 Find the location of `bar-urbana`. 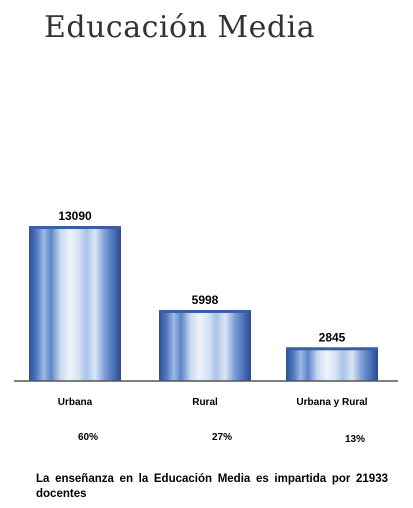

bar-urbana is located at coordinates (75, 303).